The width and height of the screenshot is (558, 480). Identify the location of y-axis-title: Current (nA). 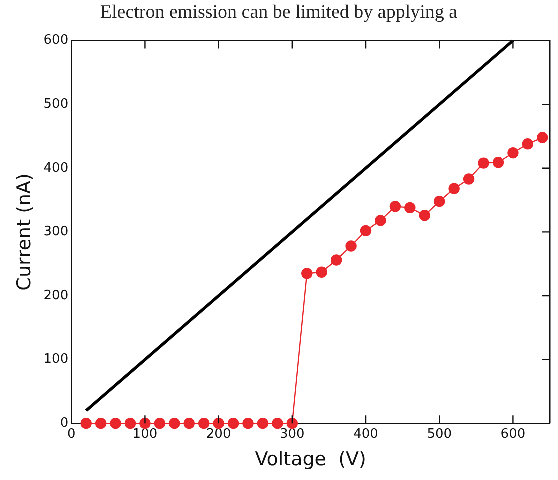
(24, 232).